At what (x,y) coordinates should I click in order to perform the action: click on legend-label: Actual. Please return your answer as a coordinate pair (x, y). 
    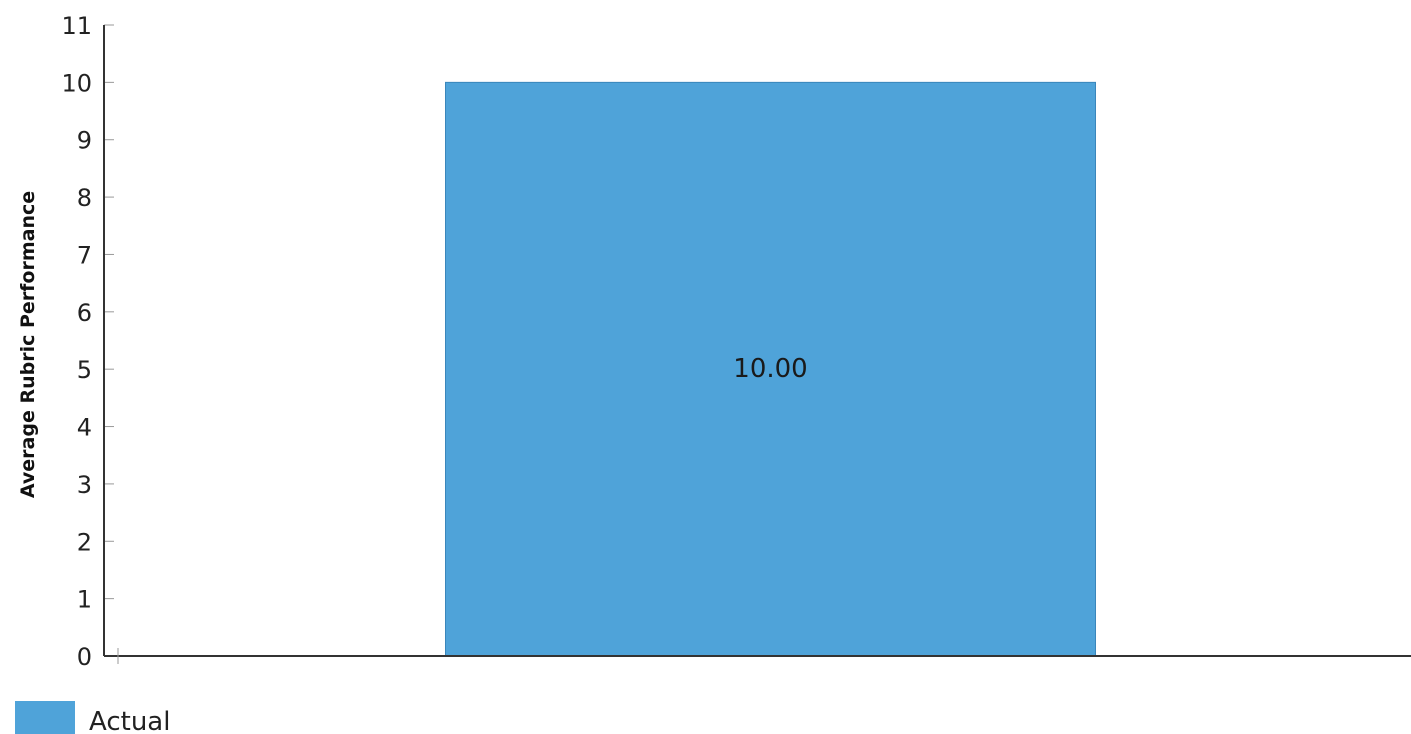
    Looking at the image, I should click on (129, 720).